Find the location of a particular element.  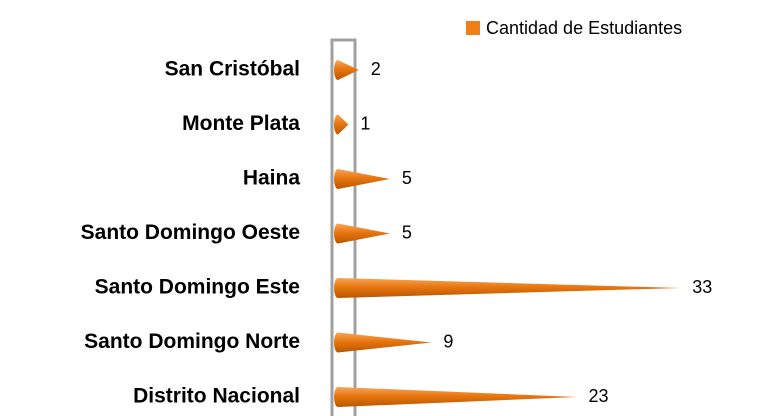

y-tick-label: Santo Domingo Oeste is located at coordinates (190, 232).